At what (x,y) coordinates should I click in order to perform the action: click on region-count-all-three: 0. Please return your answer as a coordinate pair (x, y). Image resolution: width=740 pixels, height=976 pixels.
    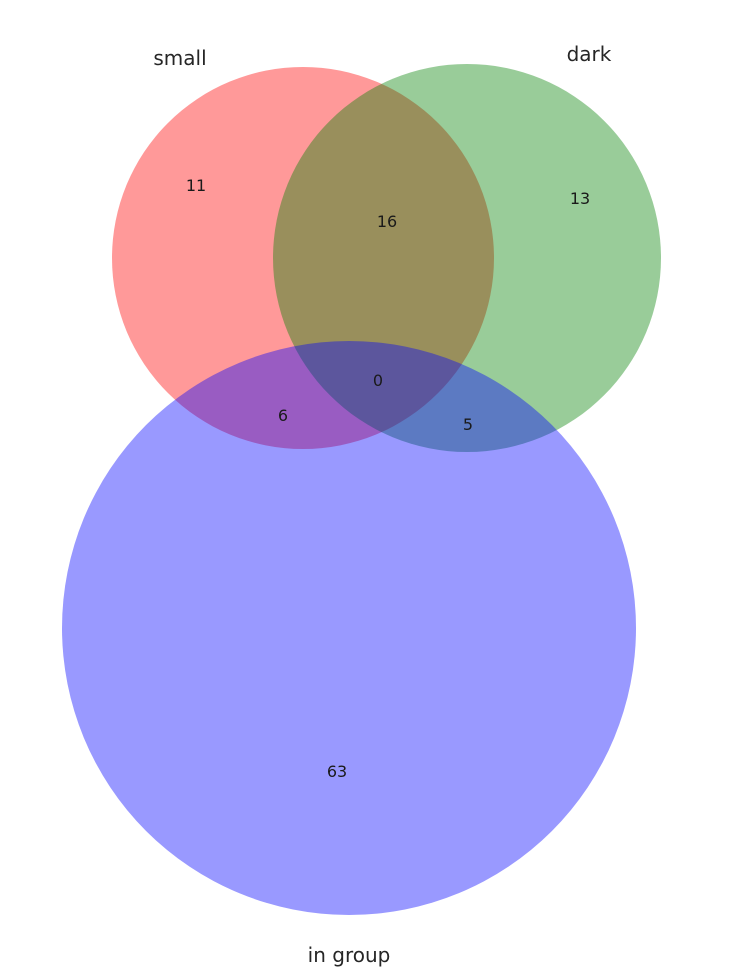
    Looking at the image, I should click on (378, 380).